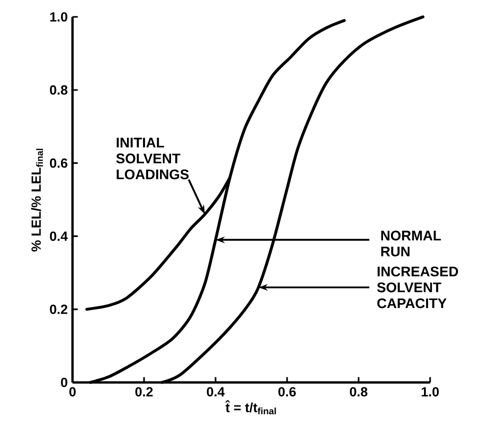 Image resolution: width=486 pixels, height=436 pixels. What do you see at coordinates (430, 391) in the screenshot?
I see `x-tick-label: 1.0` at bounding box center [430, 391].